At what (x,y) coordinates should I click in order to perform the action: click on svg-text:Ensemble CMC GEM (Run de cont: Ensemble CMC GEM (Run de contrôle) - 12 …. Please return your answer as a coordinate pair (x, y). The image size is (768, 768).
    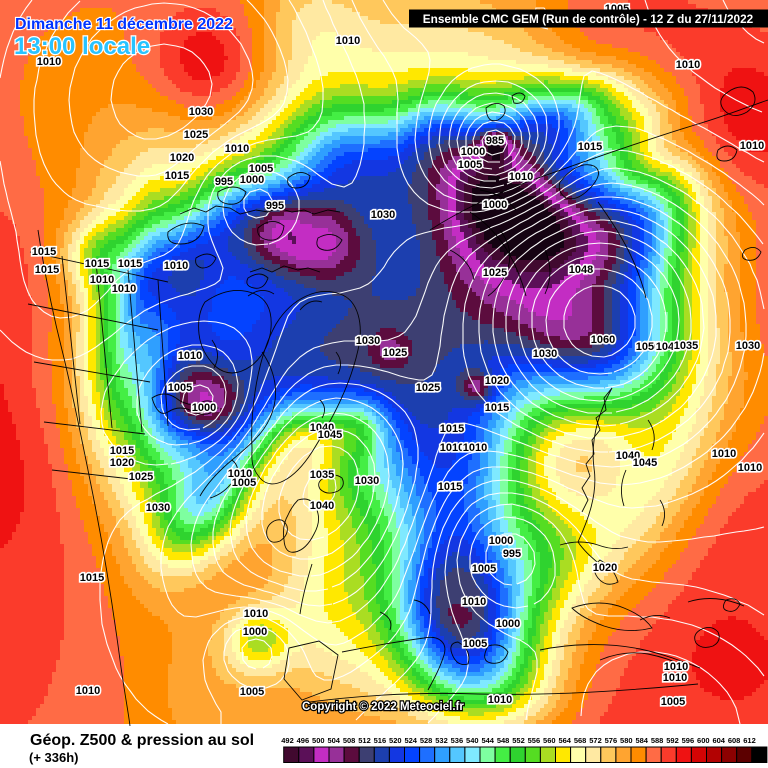
    Looking at the image, I should click on (588, 19).